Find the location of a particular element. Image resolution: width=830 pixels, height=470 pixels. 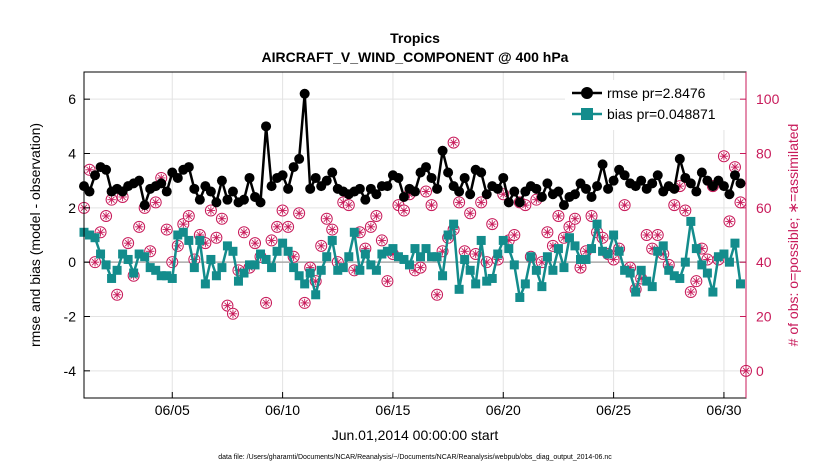

legend-item-rmse is located at coordinates (587, 93).